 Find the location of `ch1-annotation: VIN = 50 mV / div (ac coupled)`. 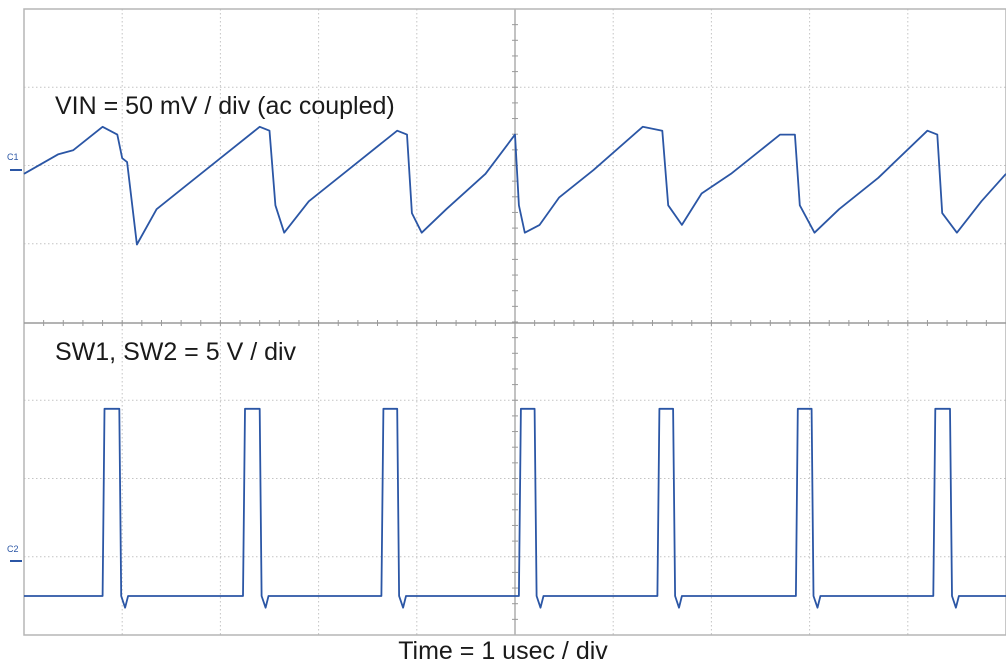

ch1-annotation: VIN = 50 mV / div (ac coupled) is located at coordinates (225, 106).